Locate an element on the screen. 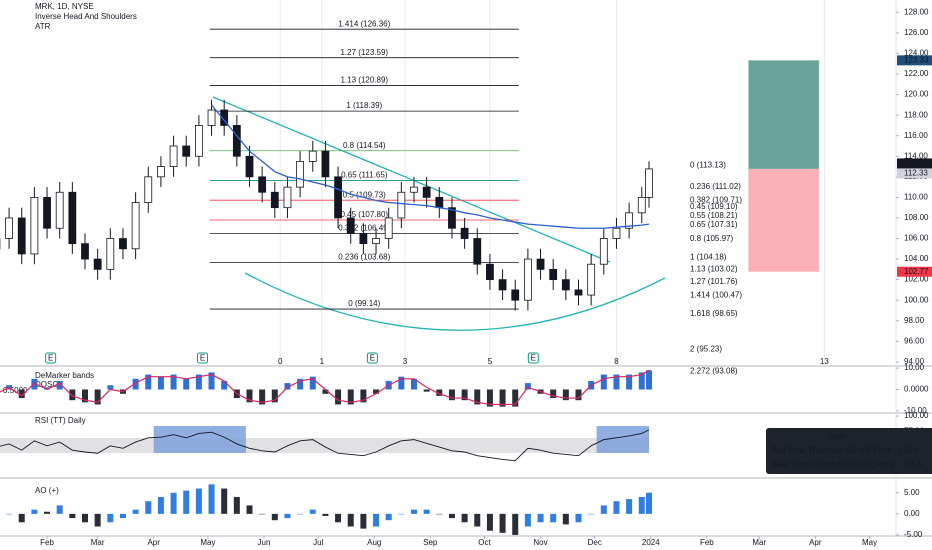 The image size is (932, 550). fib-label: 1.27 (123.59) is located at coordinates (364, 52).